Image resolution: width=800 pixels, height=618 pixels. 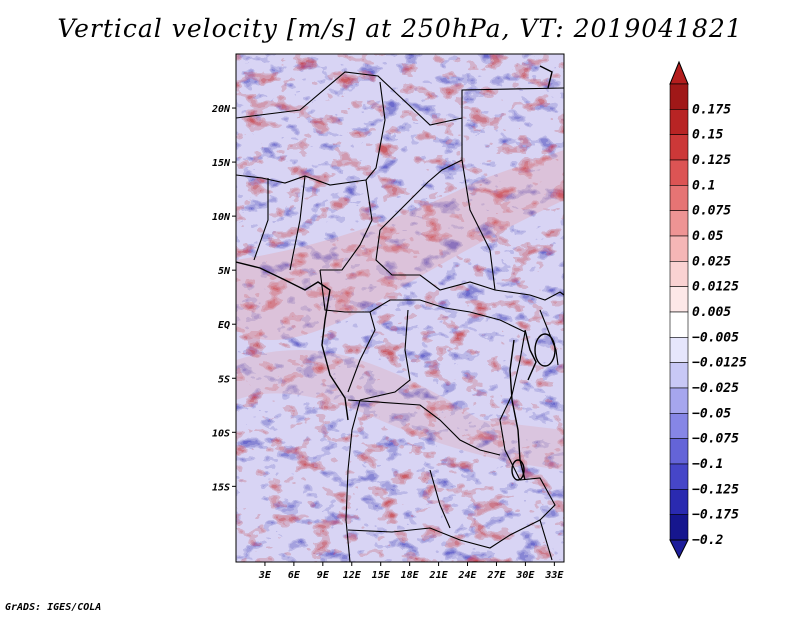 I want to click on colorbar-label: −0.025, so click(x=715, y=388).